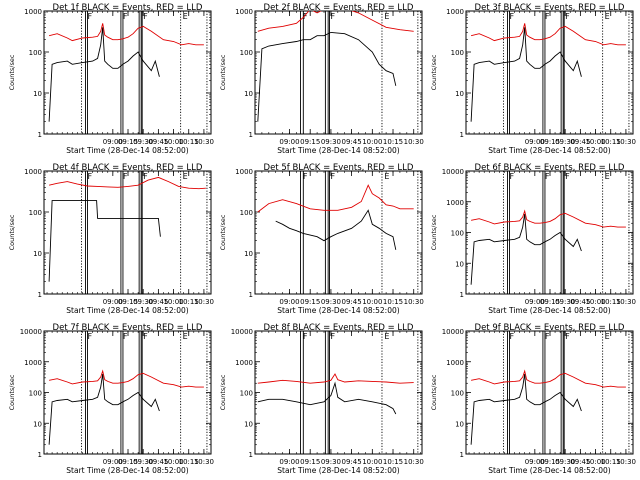 This screenshot has width=640, height=480. I want to click on chart-title: Det 7f BLACK = Events, RED = LLD, so click(128, 328).